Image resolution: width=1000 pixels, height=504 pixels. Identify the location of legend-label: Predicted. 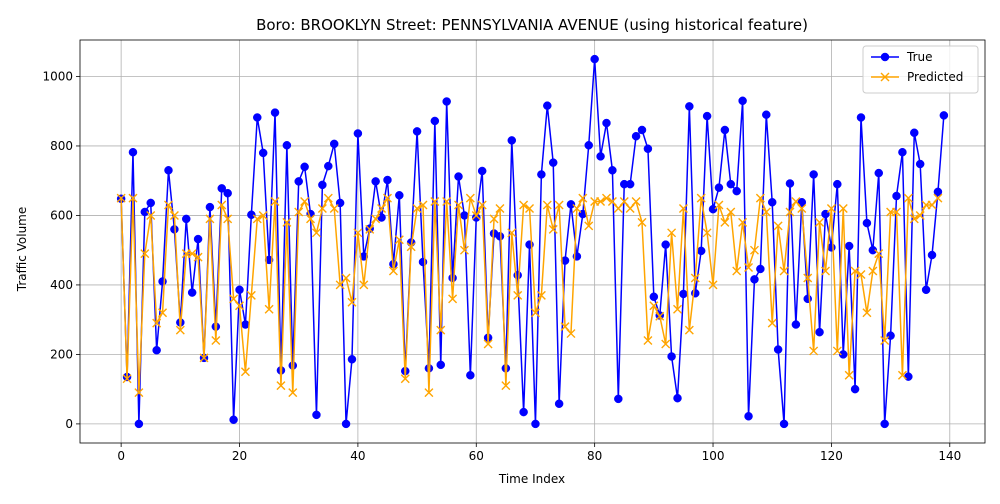
(935, 77).